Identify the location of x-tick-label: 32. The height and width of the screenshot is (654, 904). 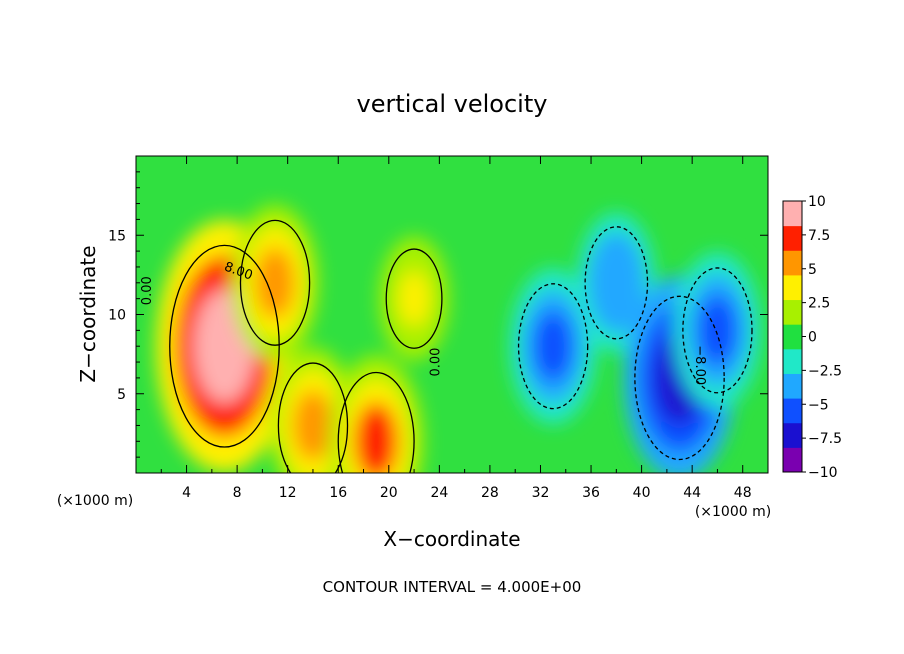
(541, 493).